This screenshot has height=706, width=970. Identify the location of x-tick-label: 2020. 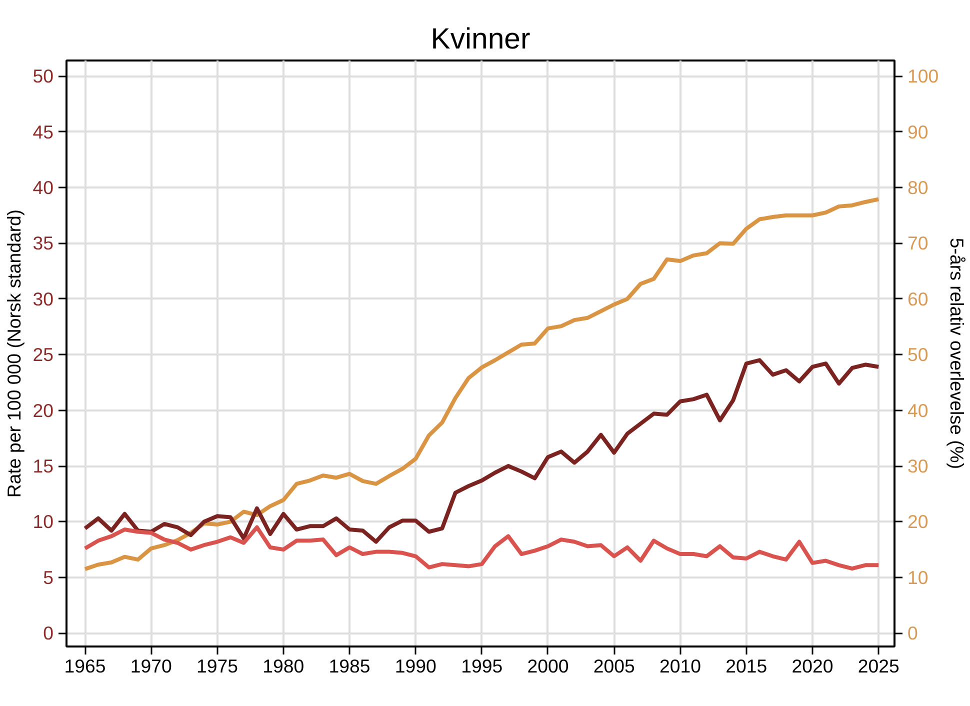
(813, 666).